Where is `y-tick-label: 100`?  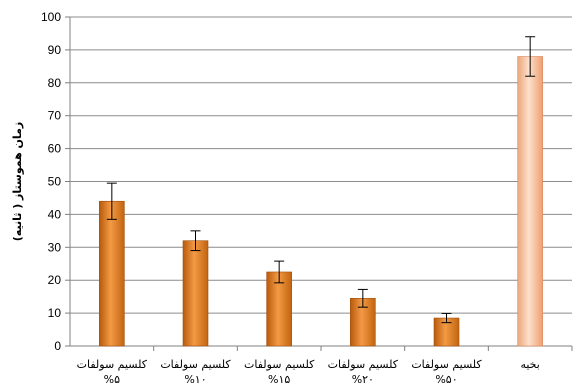
y-tick-label: 100 is located at coordinates (51, 17).